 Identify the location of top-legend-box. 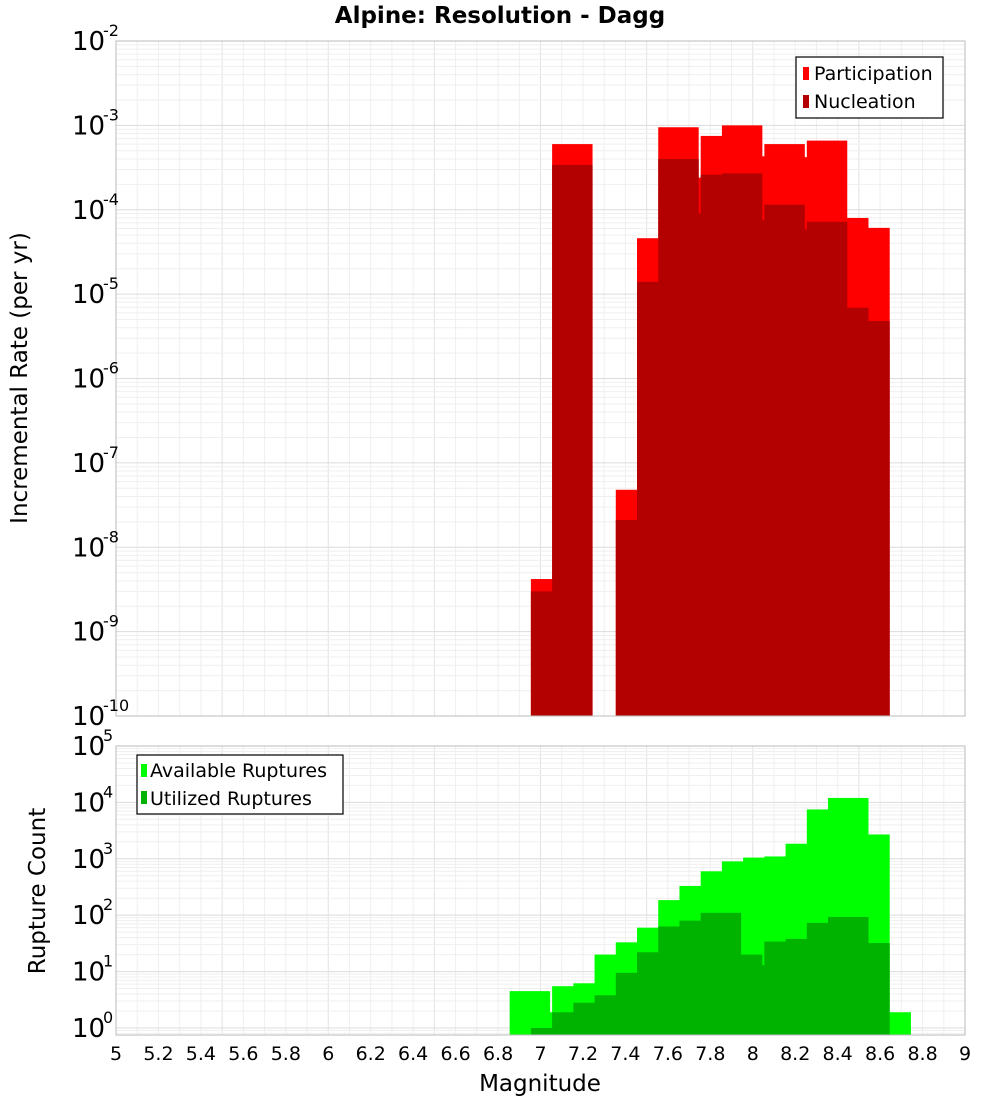
(869, 87).